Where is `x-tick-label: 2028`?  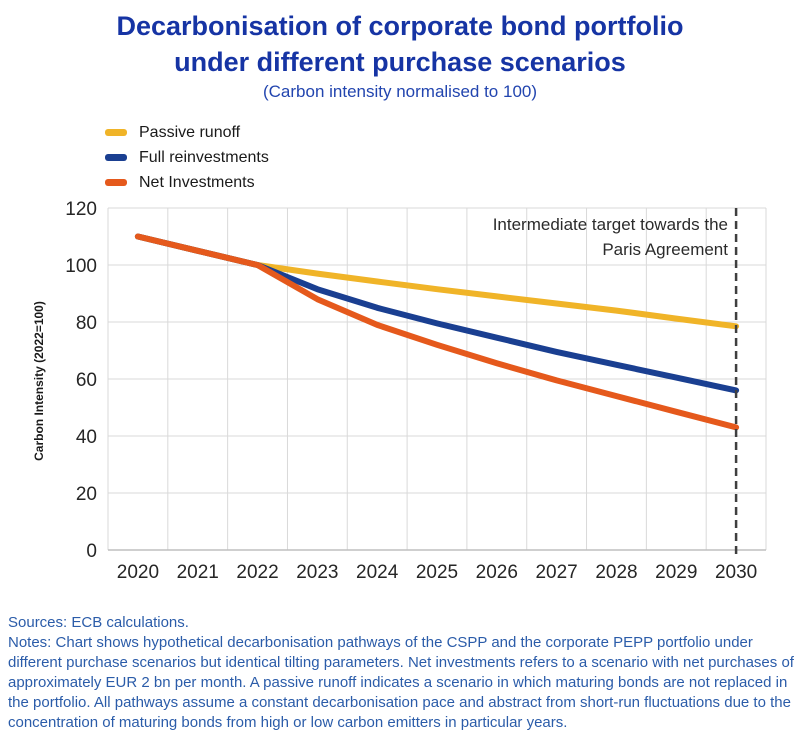
x-tick-label: 2028 is located at coordinates (616, 572).